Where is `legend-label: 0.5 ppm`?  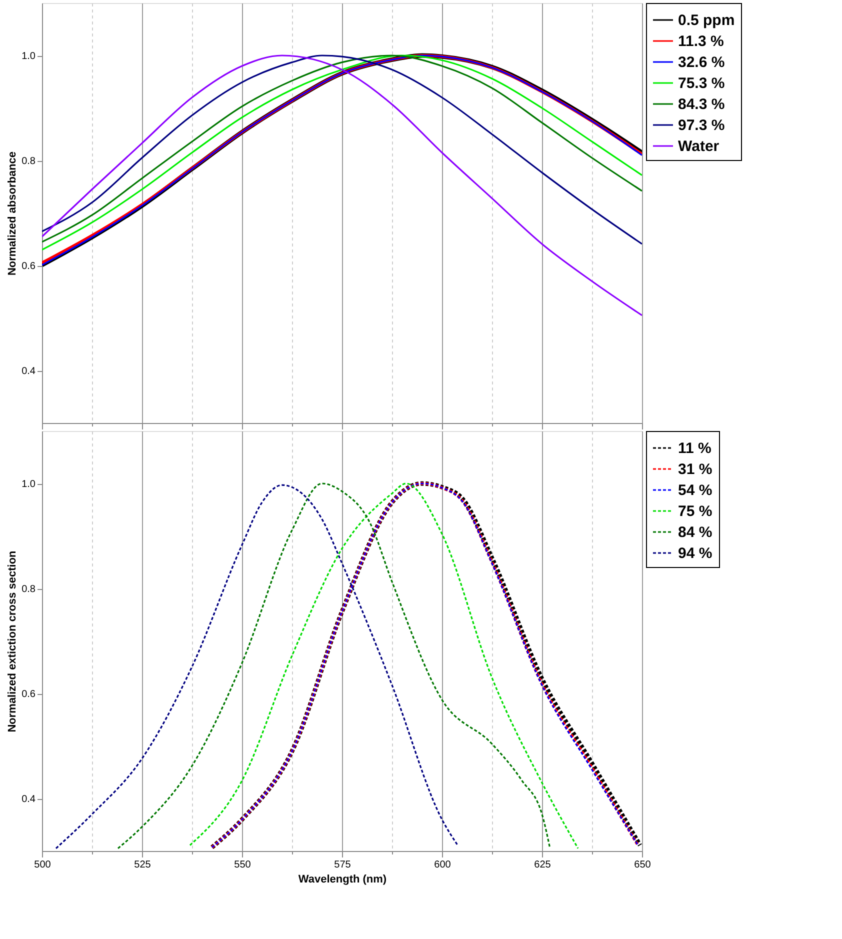
legend-label: 0.5 ppm is located at coordinates (706, 20).